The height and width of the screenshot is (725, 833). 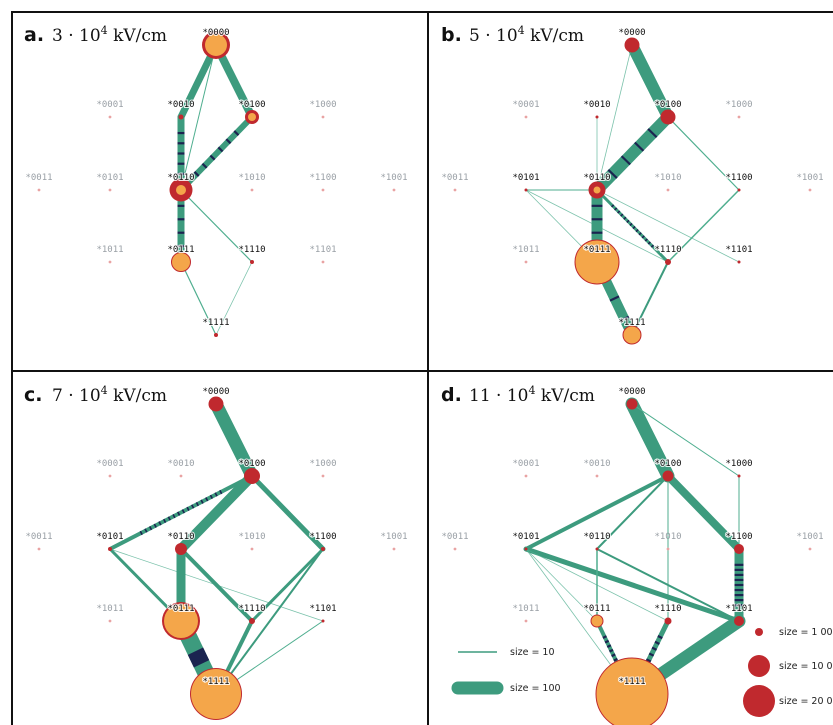 I want to click on panel-b-node-label-0100: *0100, so click(x=667, y=105).